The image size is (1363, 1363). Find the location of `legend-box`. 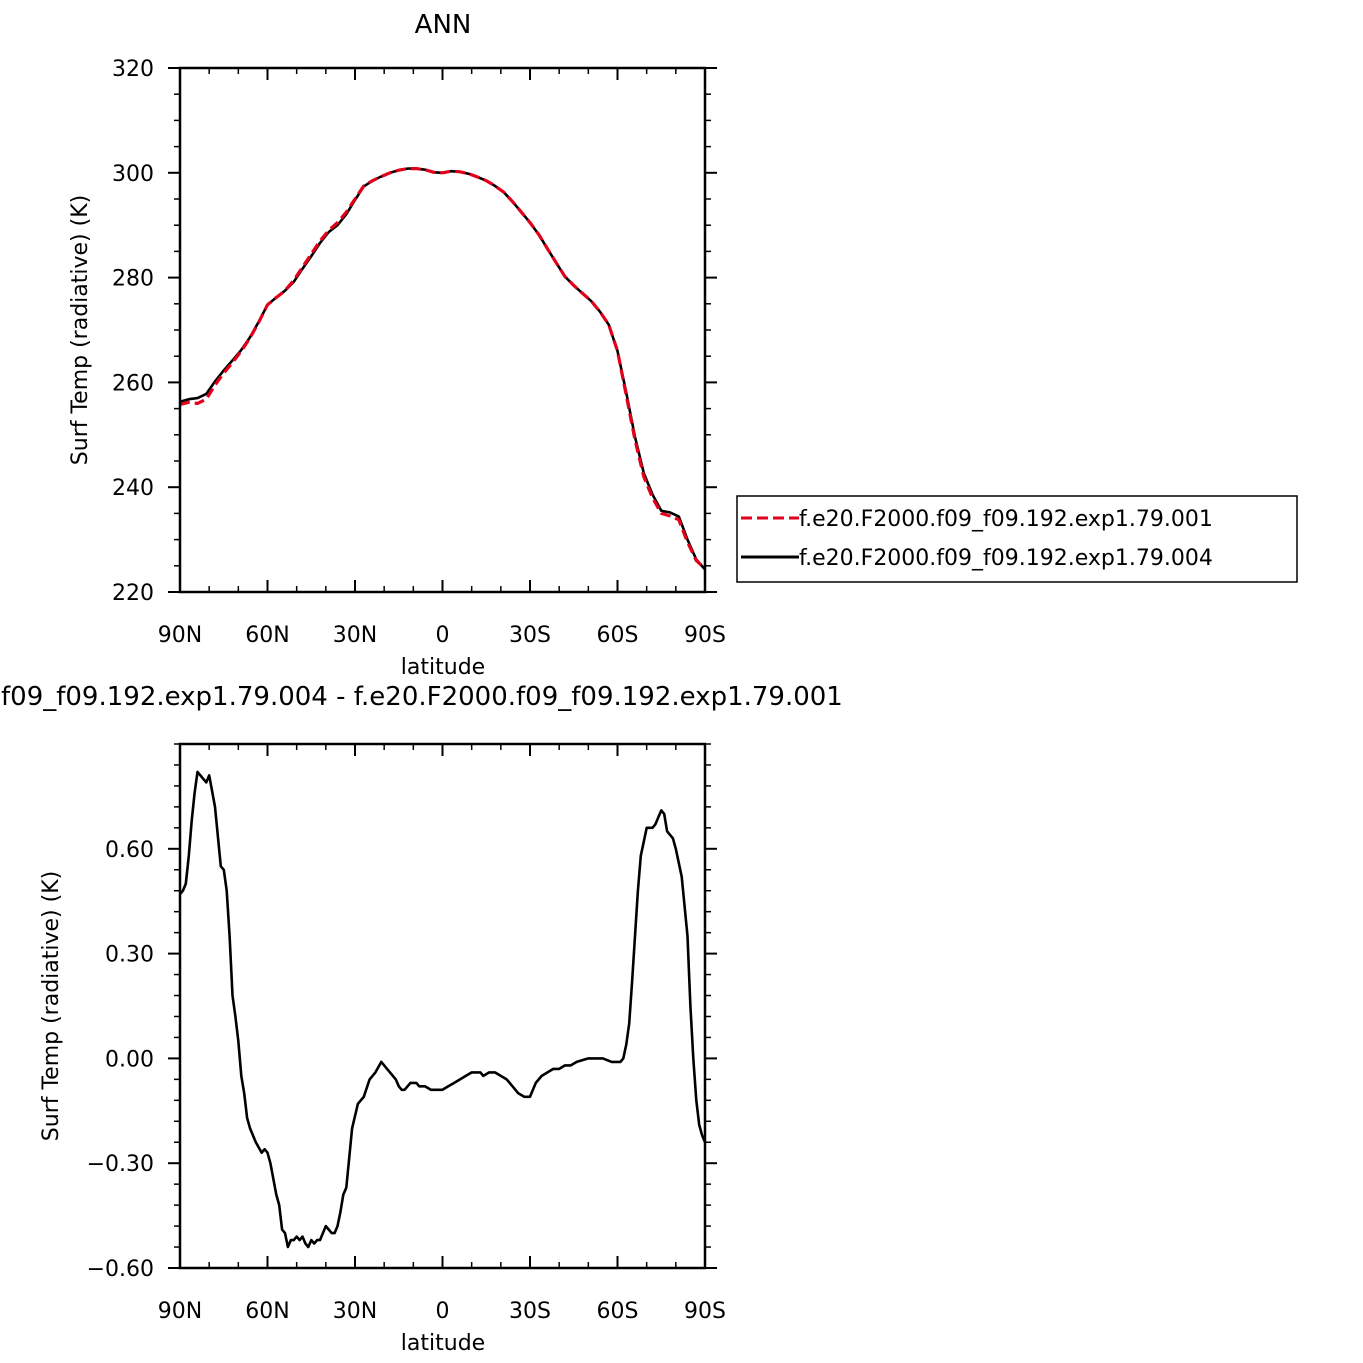

legend-box is located at coordinates (1017, 539).